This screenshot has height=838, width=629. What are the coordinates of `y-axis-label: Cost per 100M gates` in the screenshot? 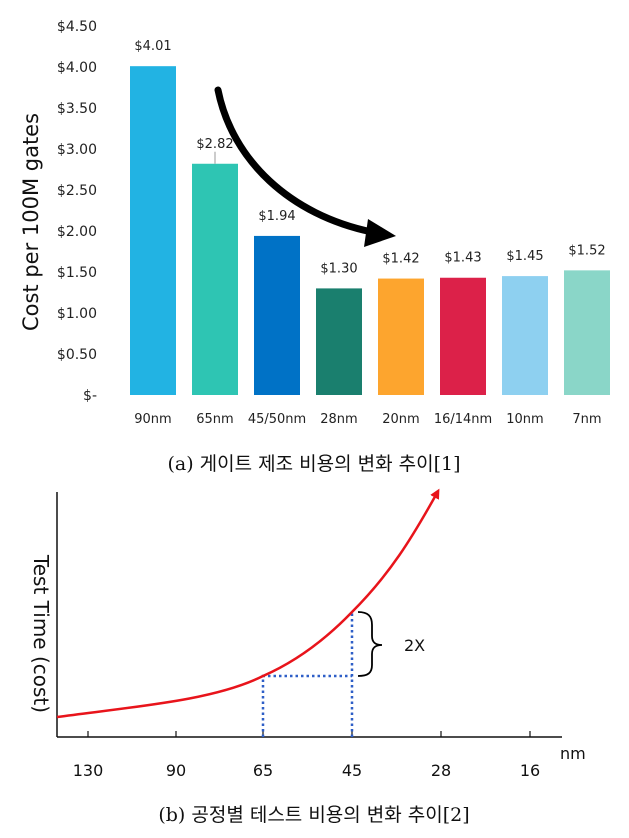 It's located at (31, 222).